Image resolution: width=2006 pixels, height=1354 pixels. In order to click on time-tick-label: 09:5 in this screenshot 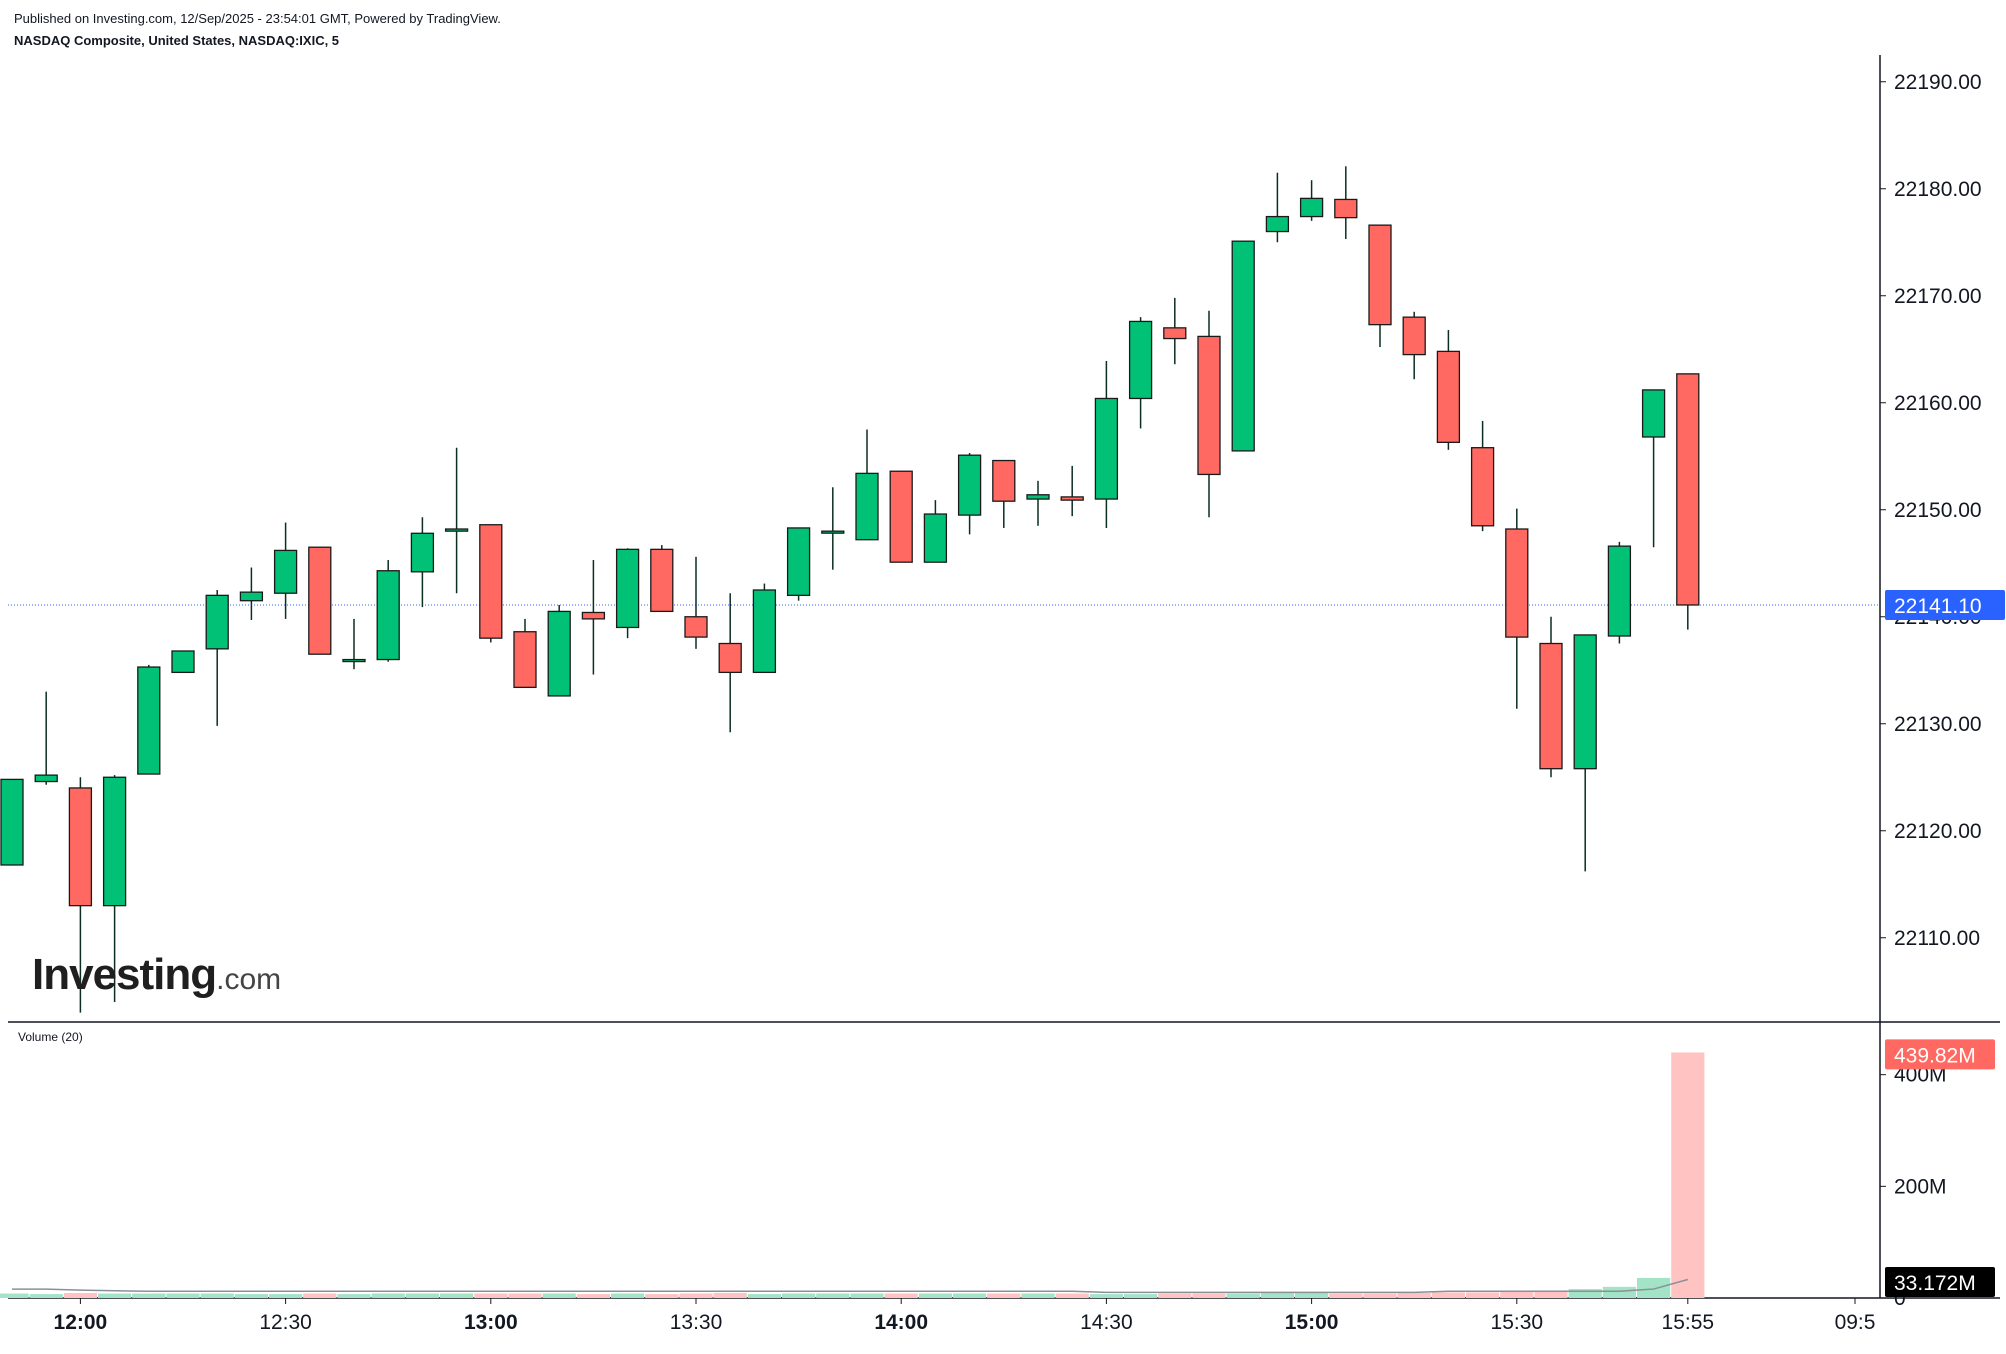, I will do `click(1855, 1322)`.